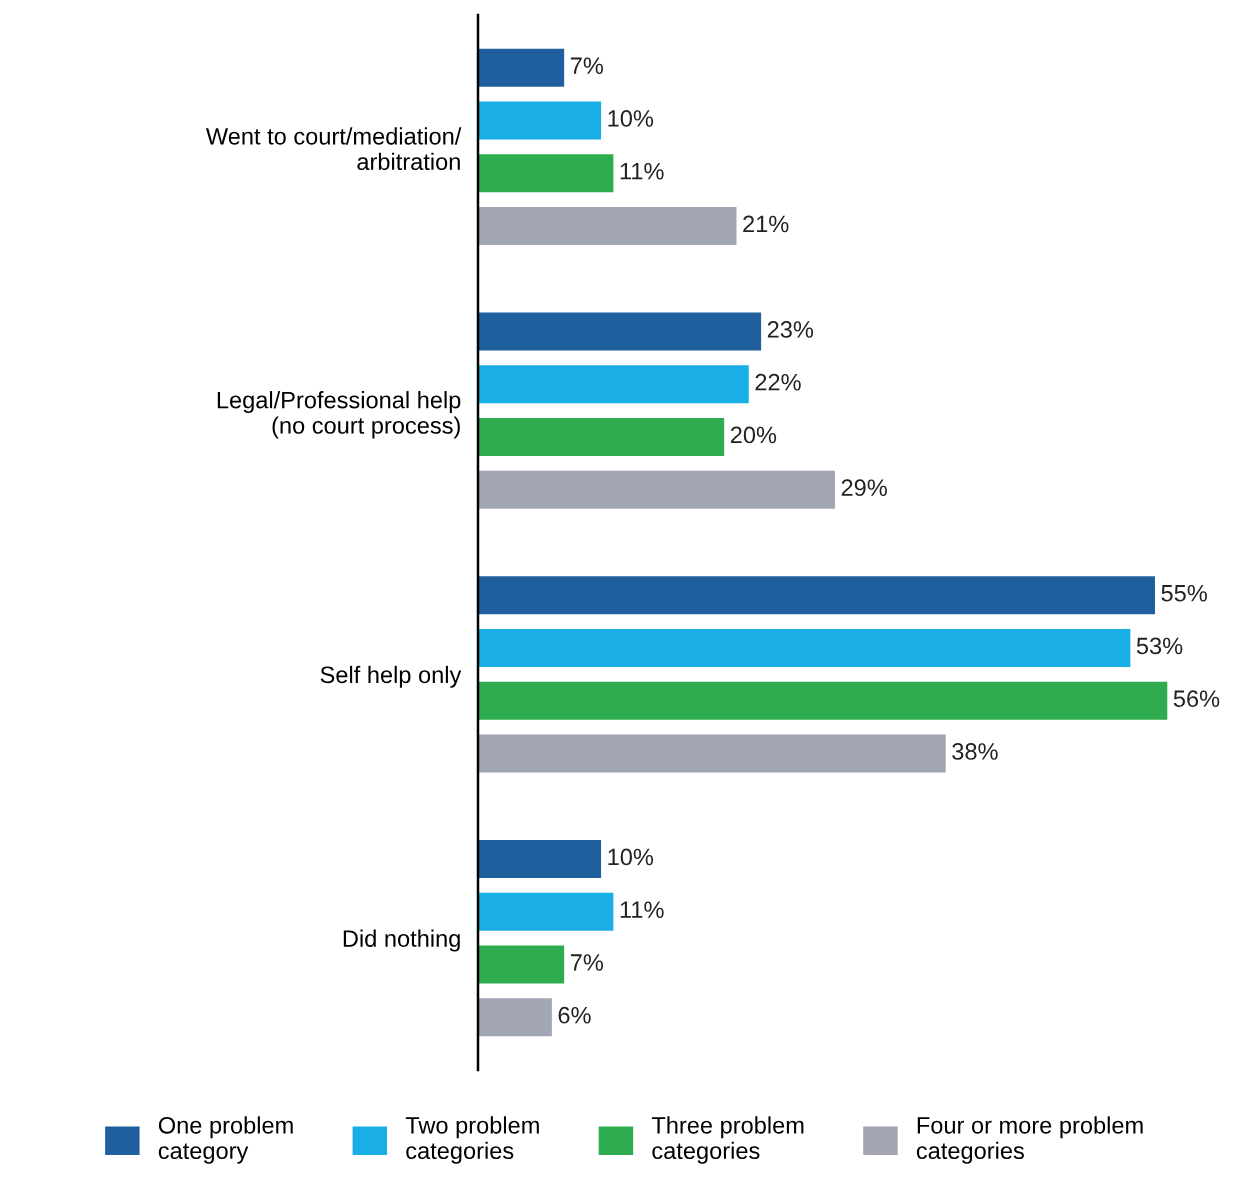  I want to click on data-label: 29%, so click(864, 488).